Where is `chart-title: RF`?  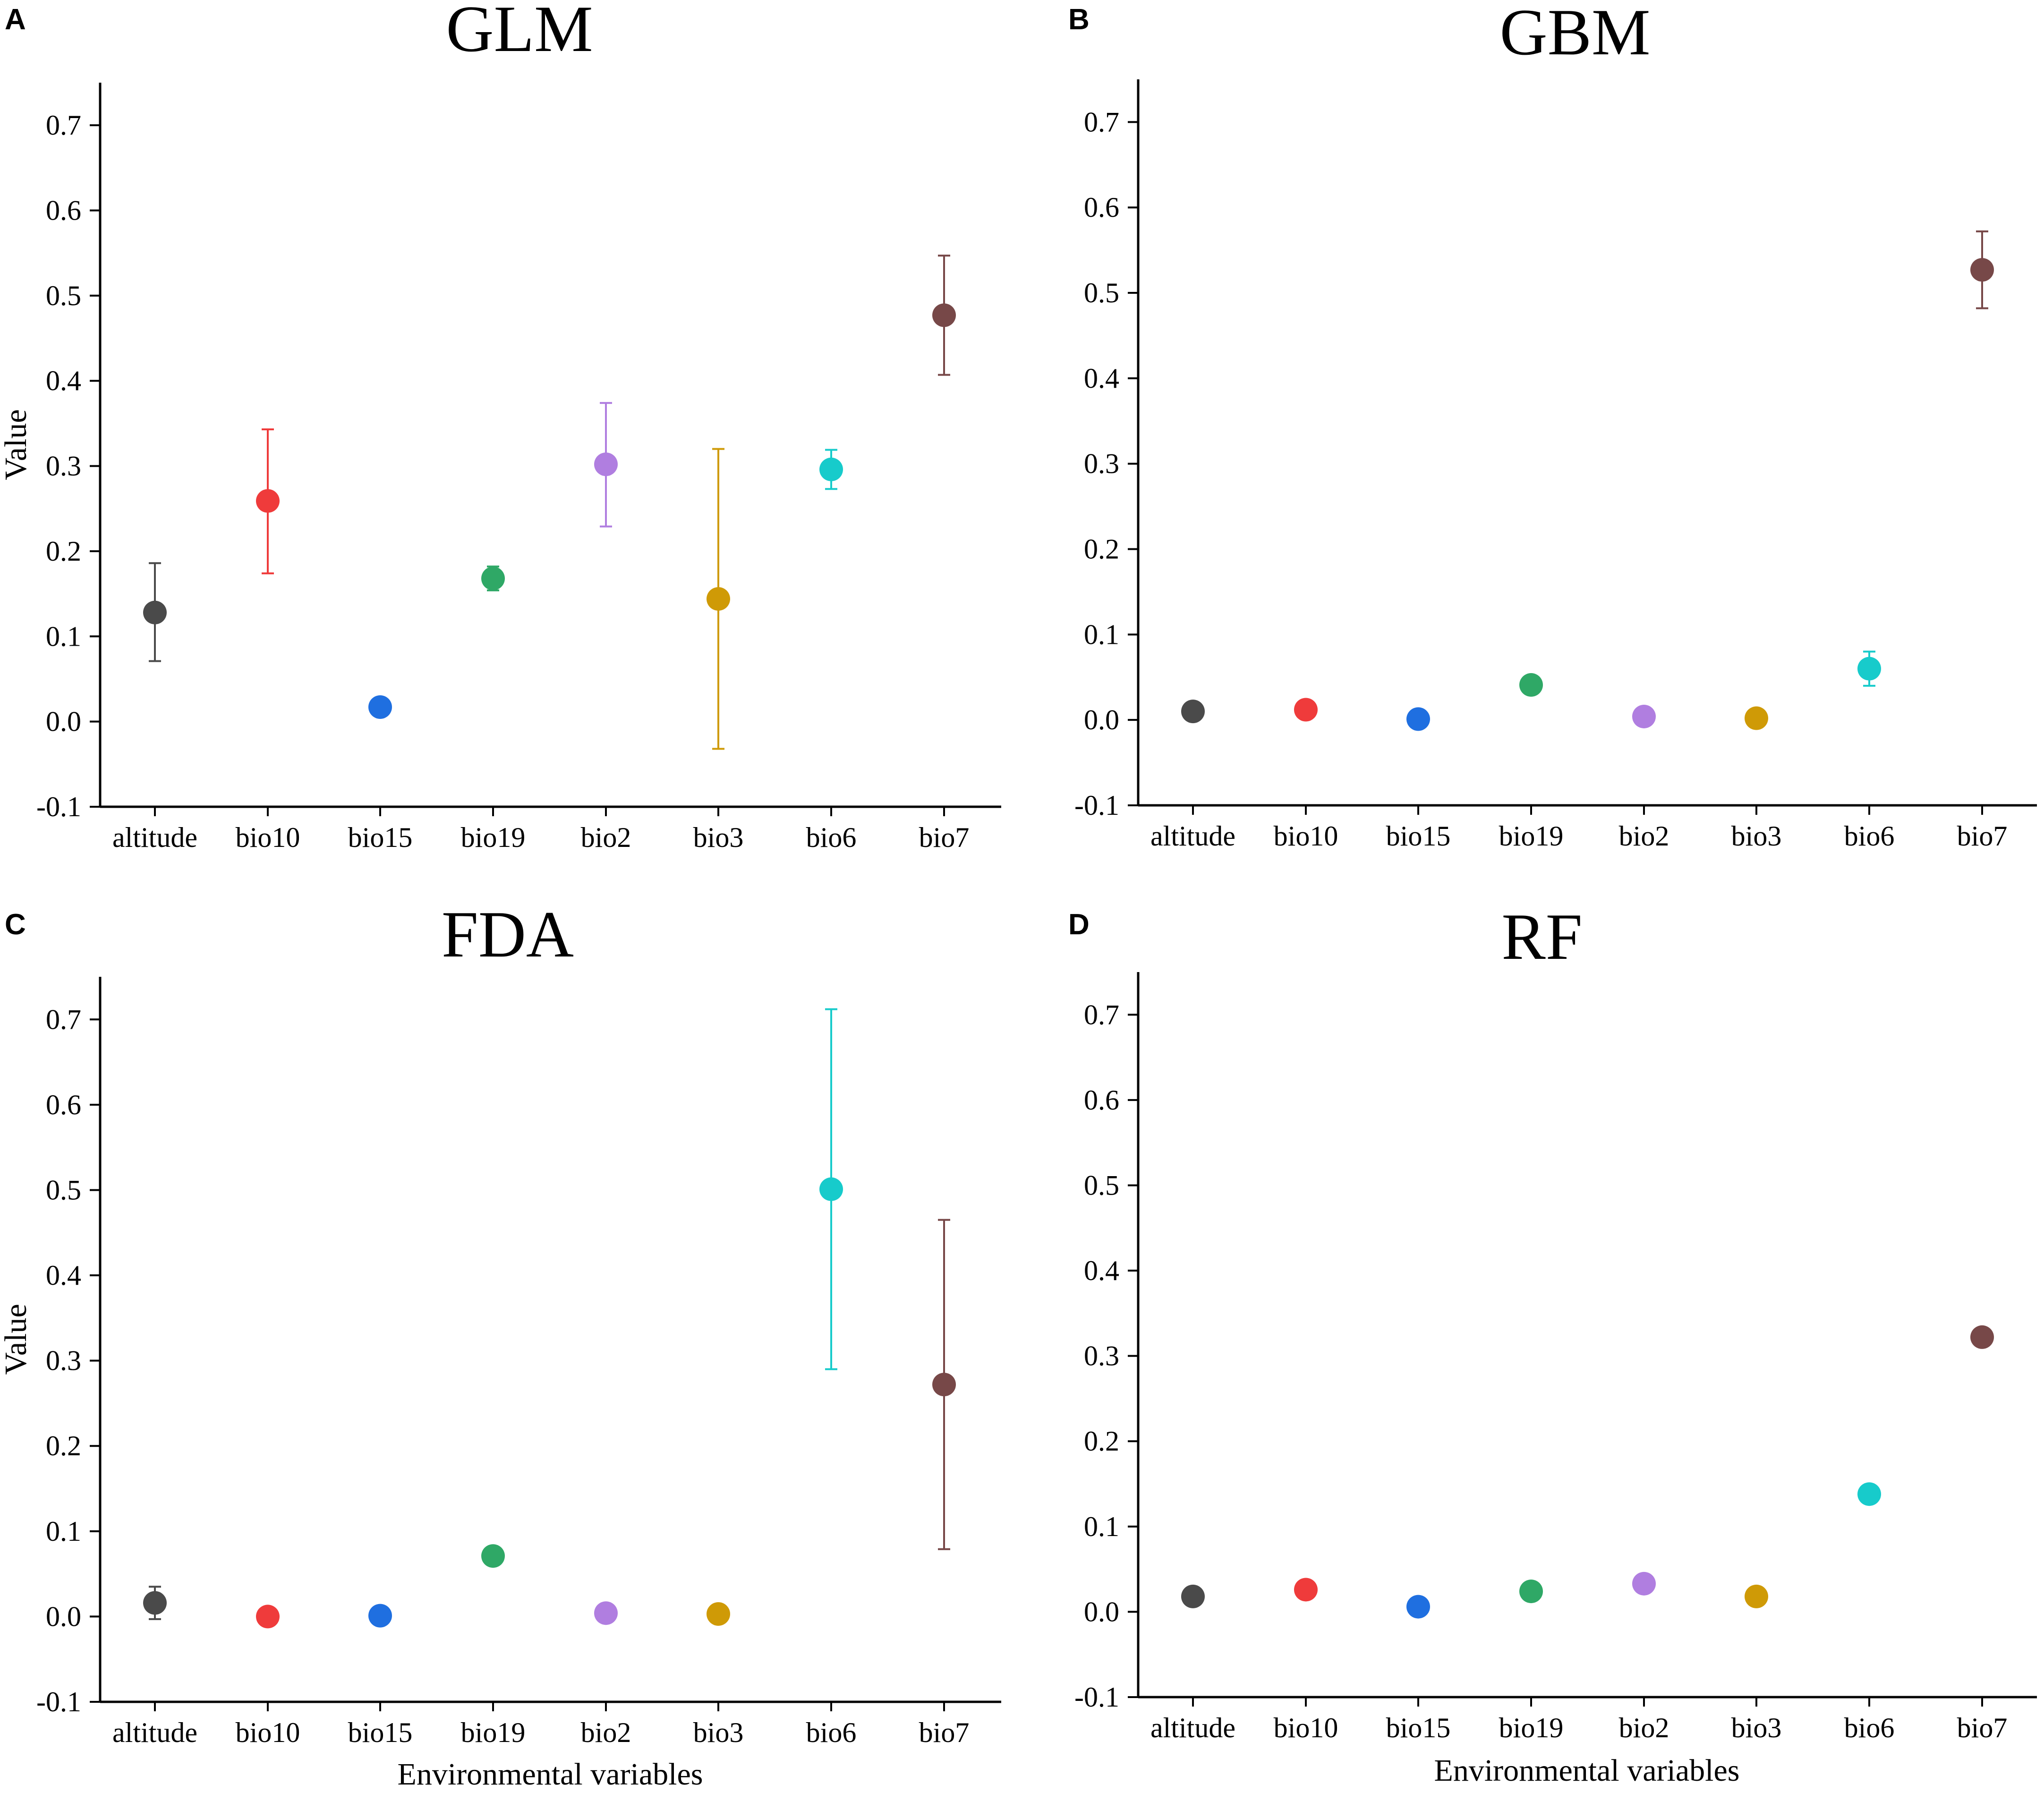
chart-title: RF is located at coordinates (1542, 937).